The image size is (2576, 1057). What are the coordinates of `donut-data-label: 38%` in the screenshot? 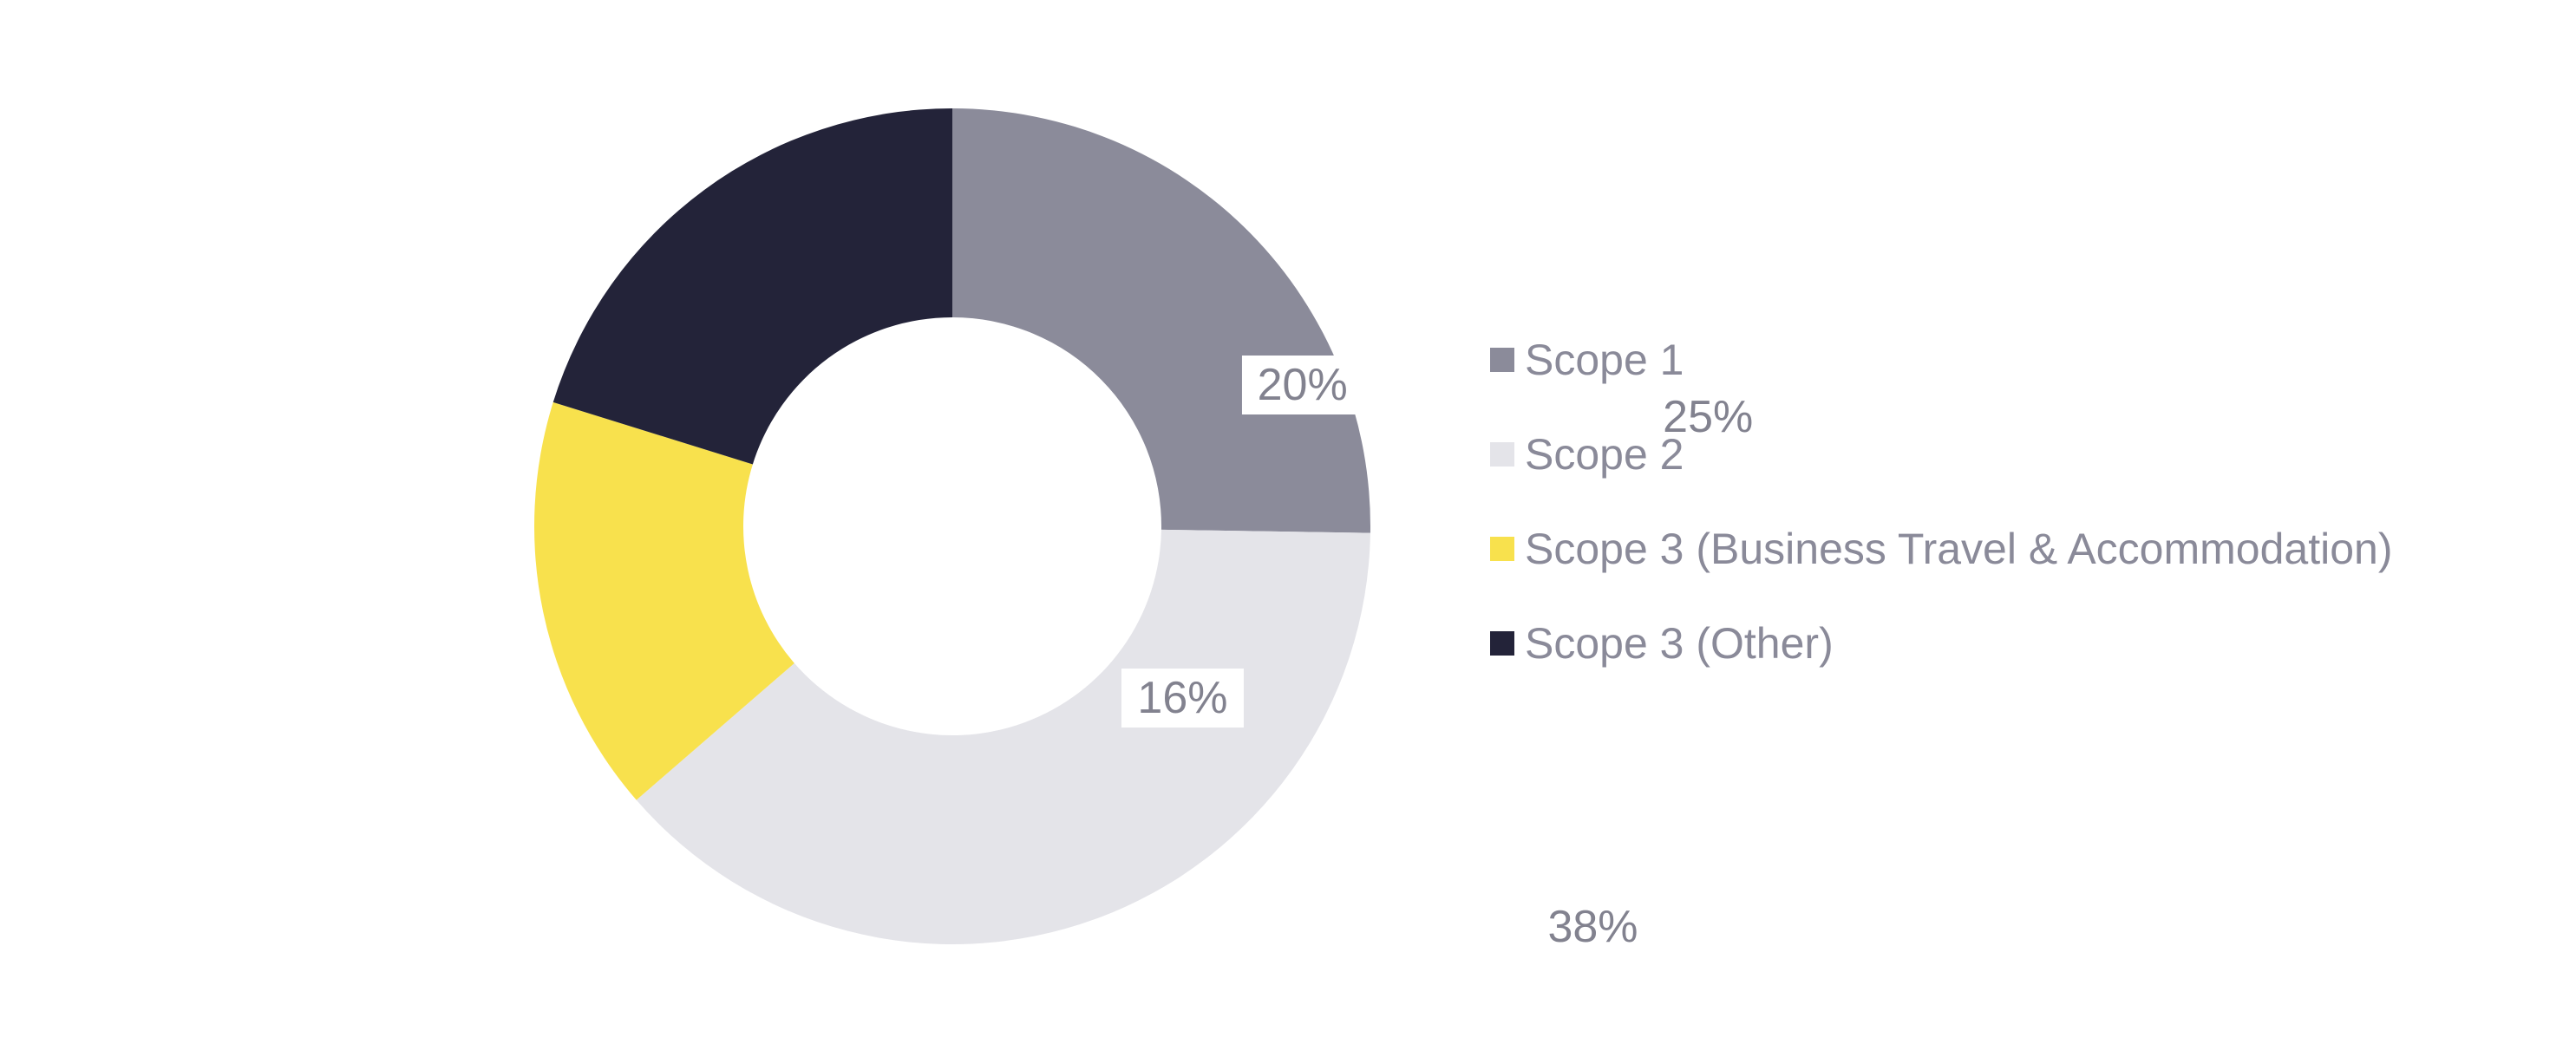 It's located at (1593, 926).